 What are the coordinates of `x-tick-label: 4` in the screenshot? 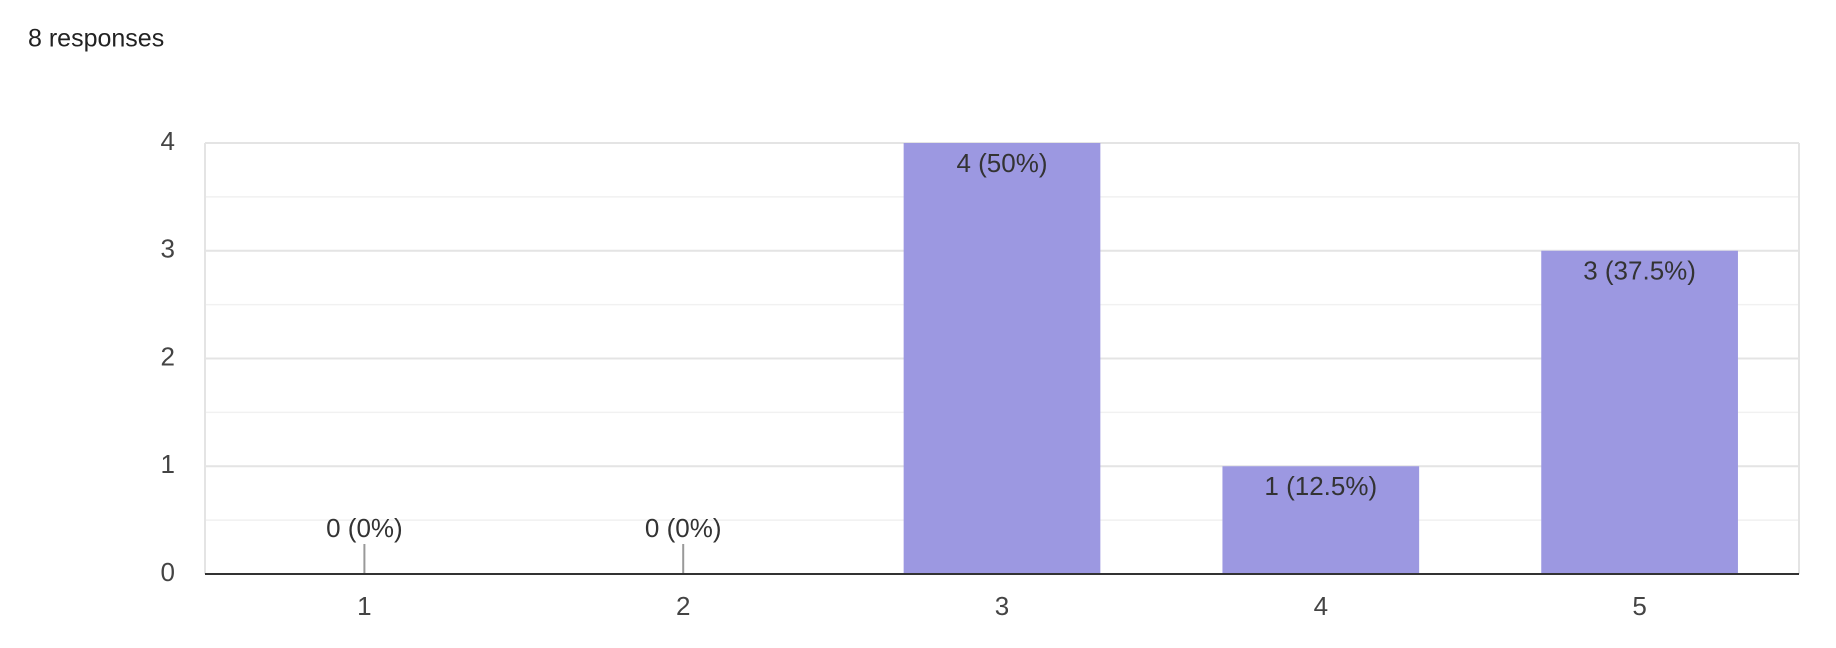 It's located at (1321, 606).